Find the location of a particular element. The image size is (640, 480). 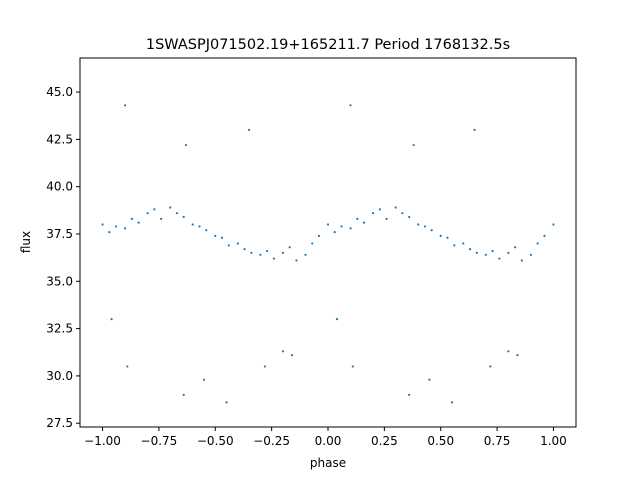

x-tick-label: 0.25 is located at coordinates (384, 441).